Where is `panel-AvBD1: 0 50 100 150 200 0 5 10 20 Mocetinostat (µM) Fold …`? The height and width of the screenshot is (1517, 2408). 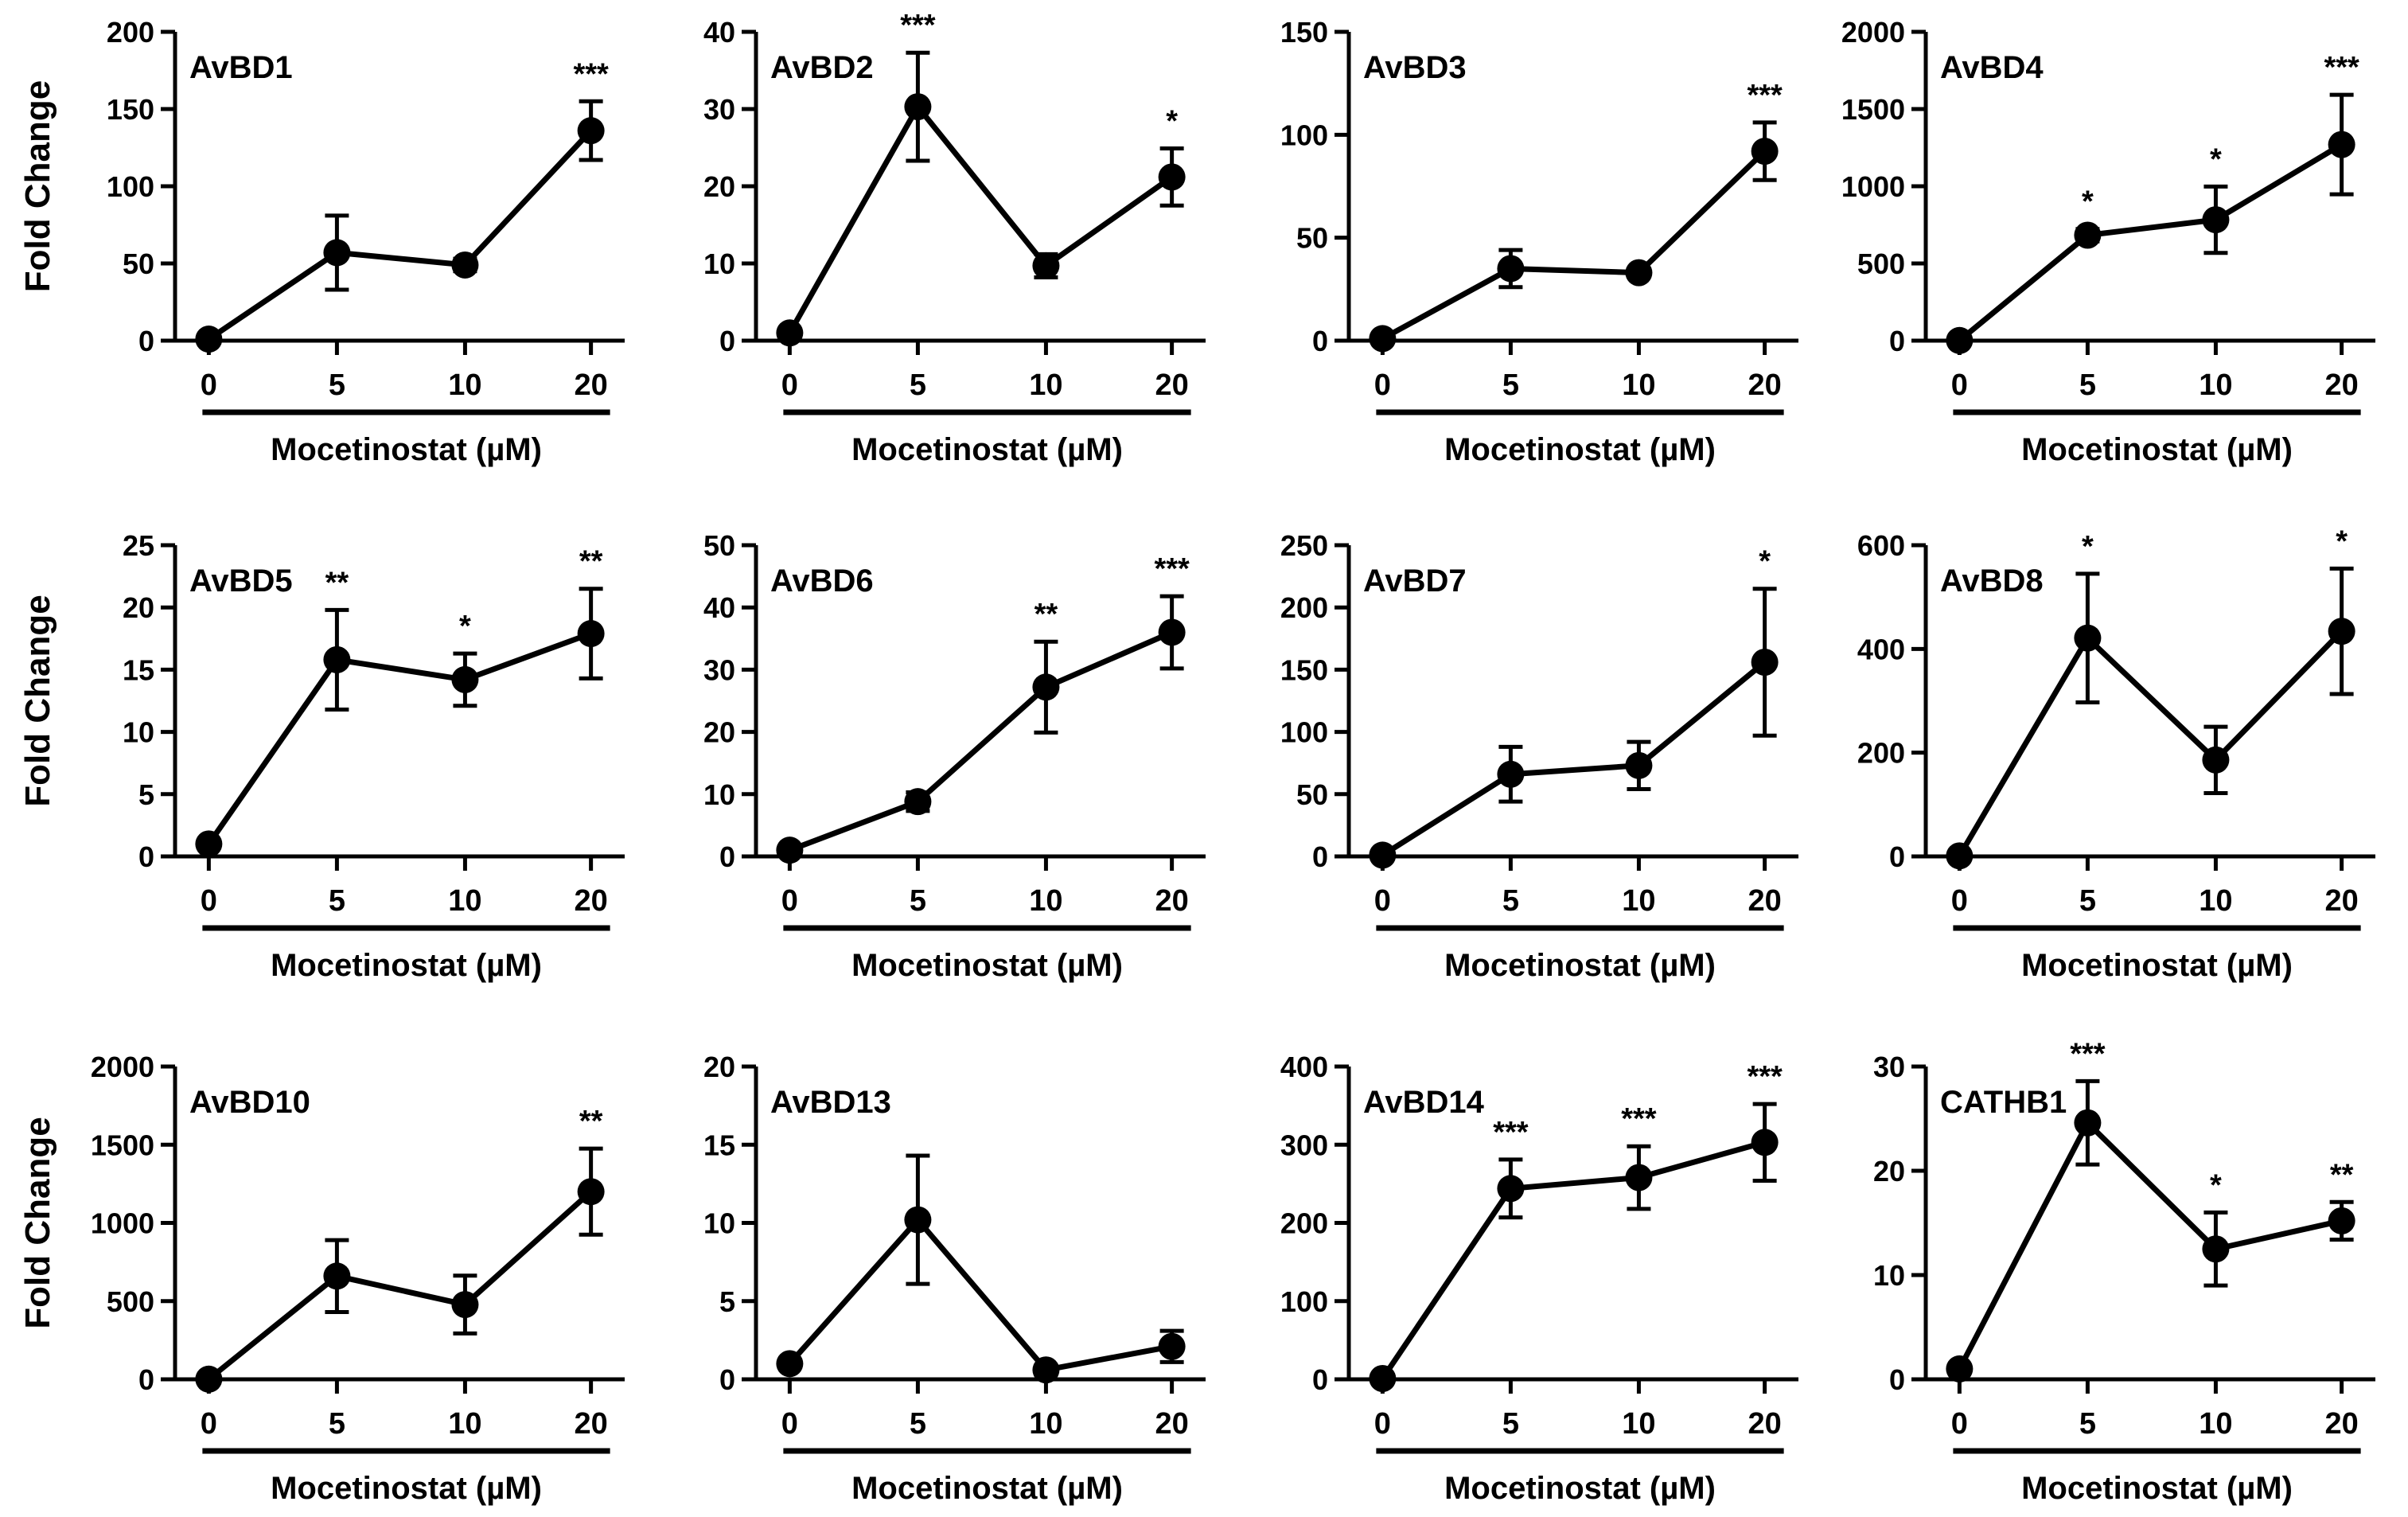
panel-AvBD1: 0 50 100 150 200 0 5 10 20 Mocetinostat (µM) Fold … is located at coordinates (322, 241).